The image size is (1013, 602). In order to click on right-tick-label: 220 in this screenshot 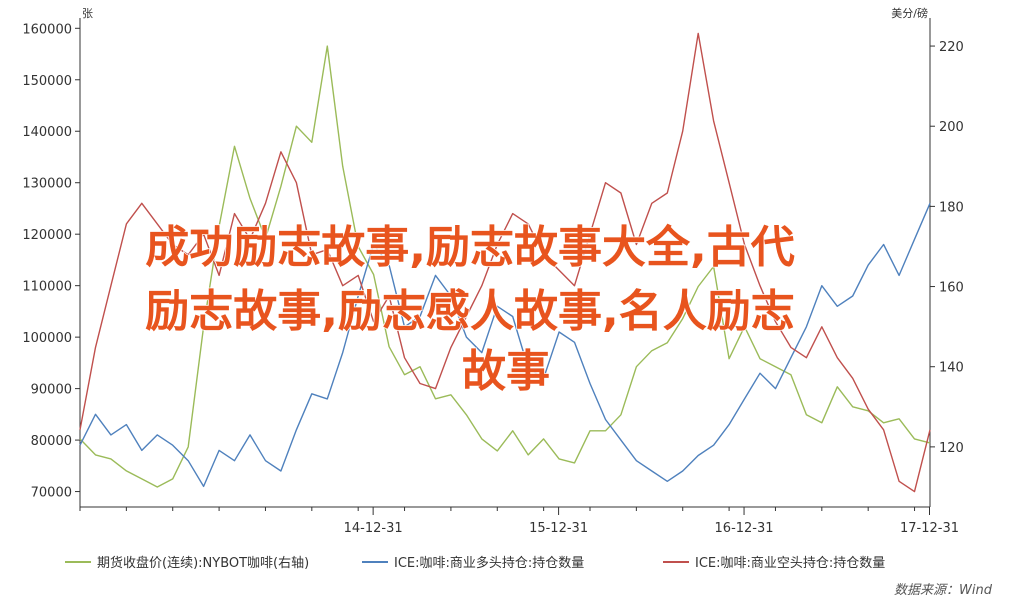, I will do `click(951, 47)`.